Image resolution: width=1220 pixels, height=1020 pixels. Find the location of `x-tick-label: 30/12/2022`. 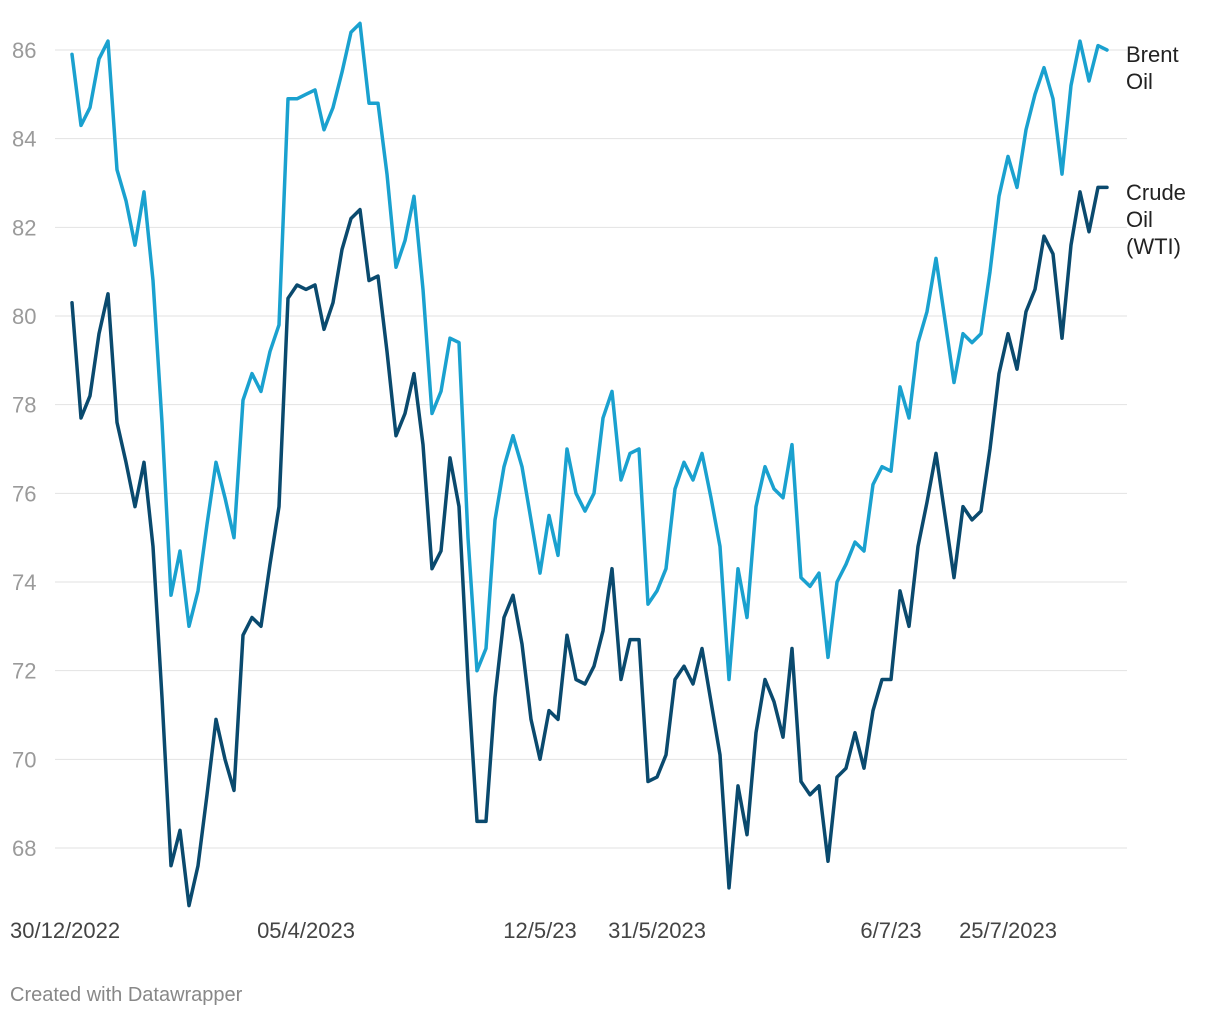

x-tick-label: 30/12/2022 is located at coordinates (65, 930).